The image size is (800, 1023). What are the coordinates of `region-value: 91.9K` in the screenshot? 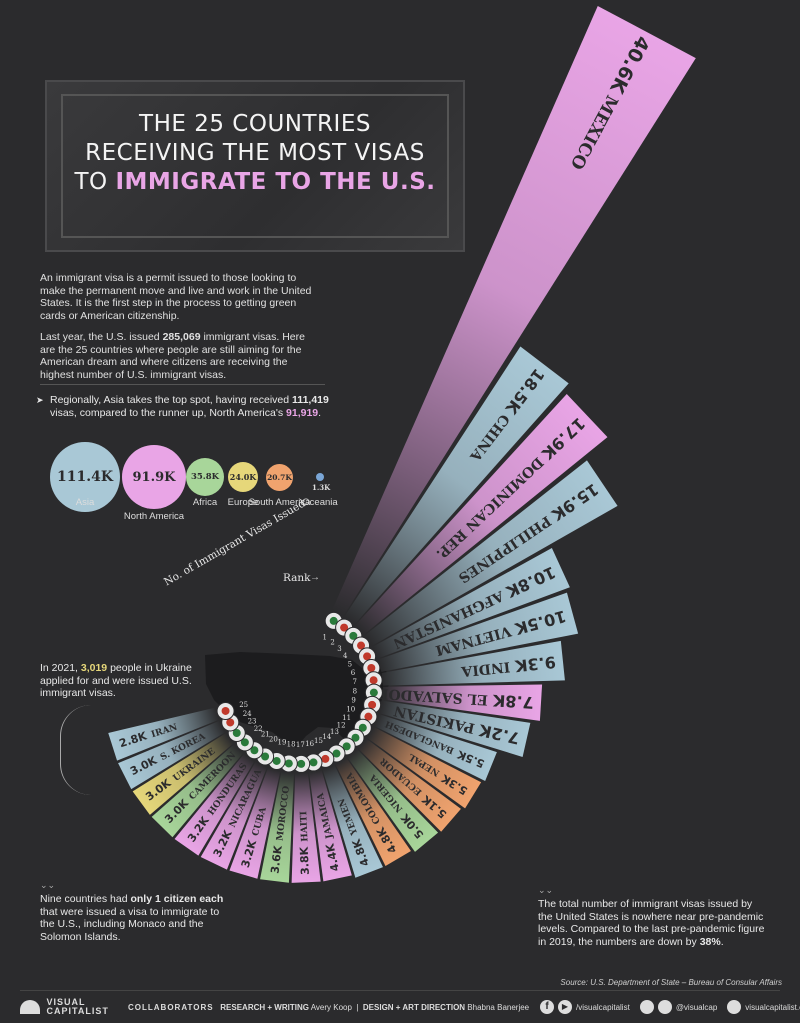 It's located at (154, 477).